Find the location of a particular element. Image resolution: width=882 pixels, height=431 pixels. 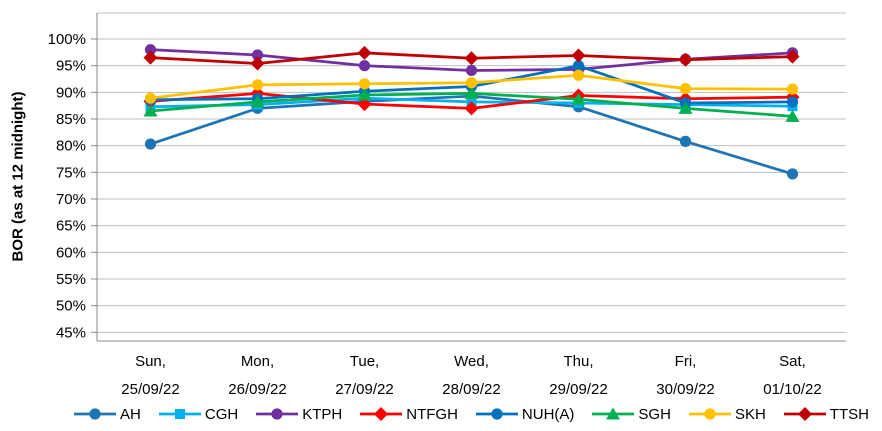

series-SGH is located at coordinates (471, 104).